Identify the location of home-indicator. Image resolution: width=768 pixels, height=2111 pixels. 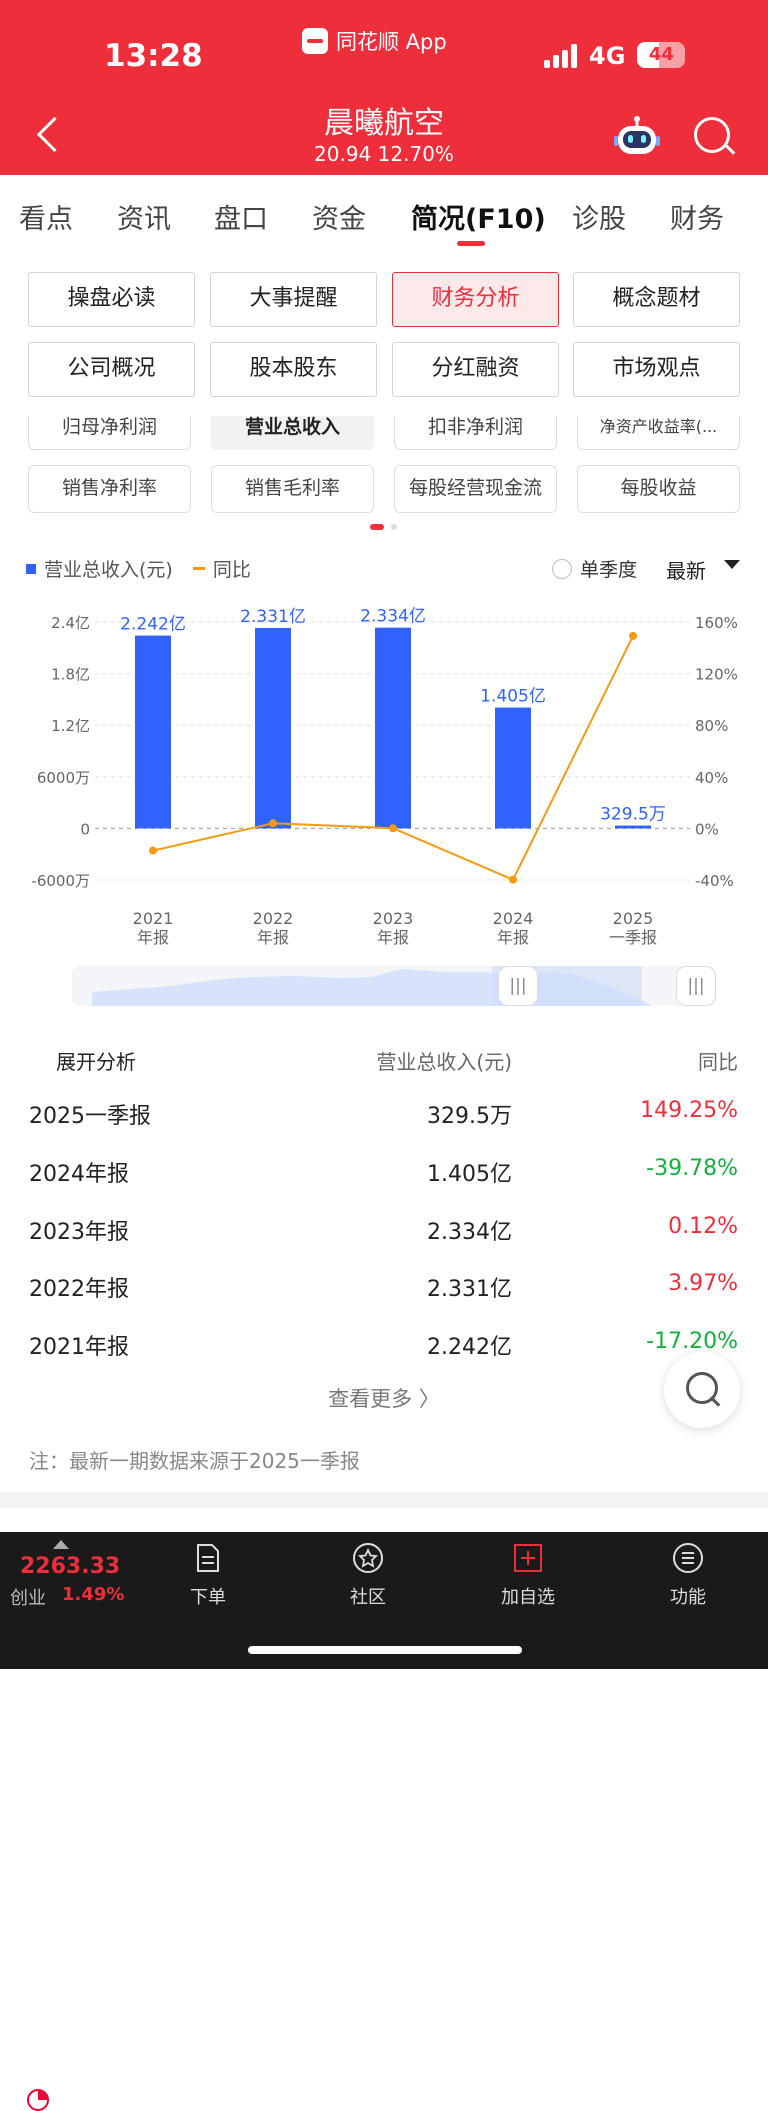
(385, 1650).